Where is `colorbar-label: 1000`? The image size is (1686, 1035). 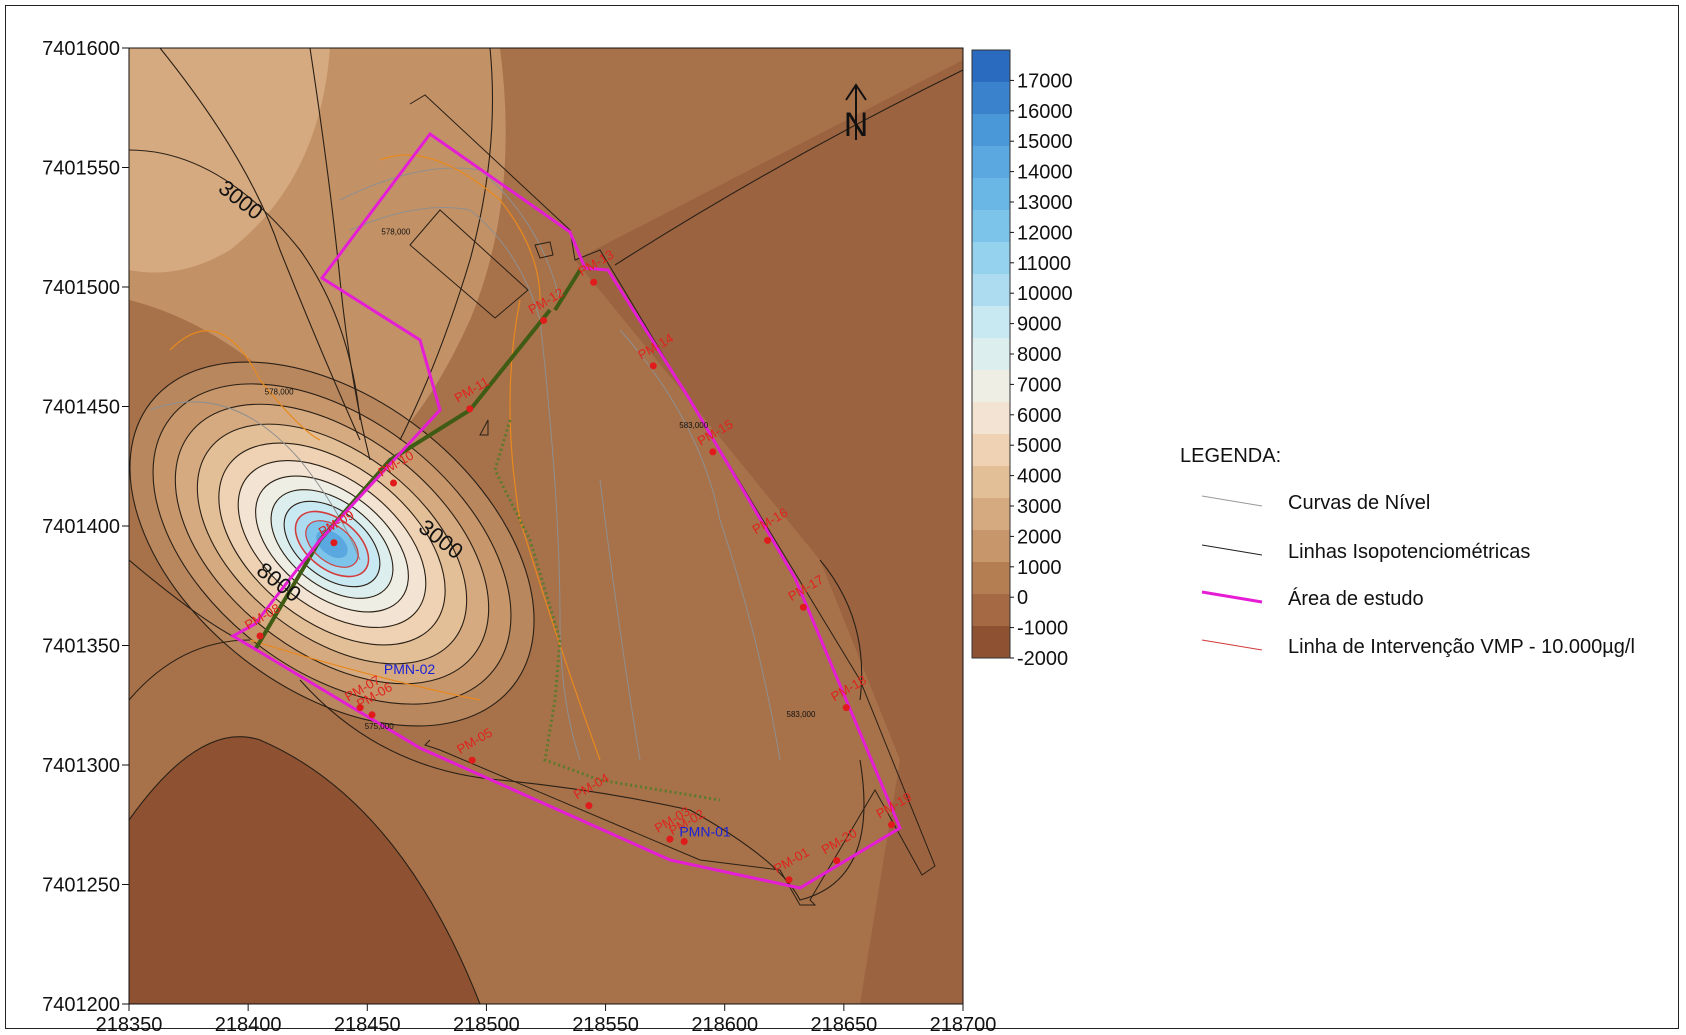
colorbar-label: 1000 is located at coordinates (1039, 568).